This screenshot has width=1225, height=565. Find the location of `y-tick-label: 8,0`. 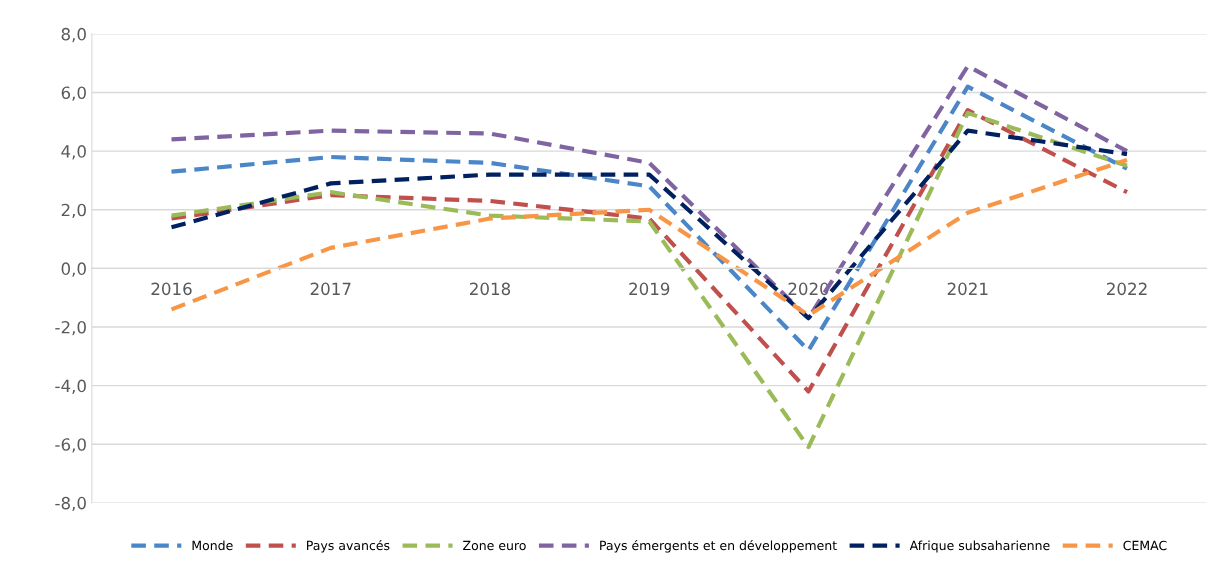

y-tick-label: 8,0 is located at coordinates (73, 35).